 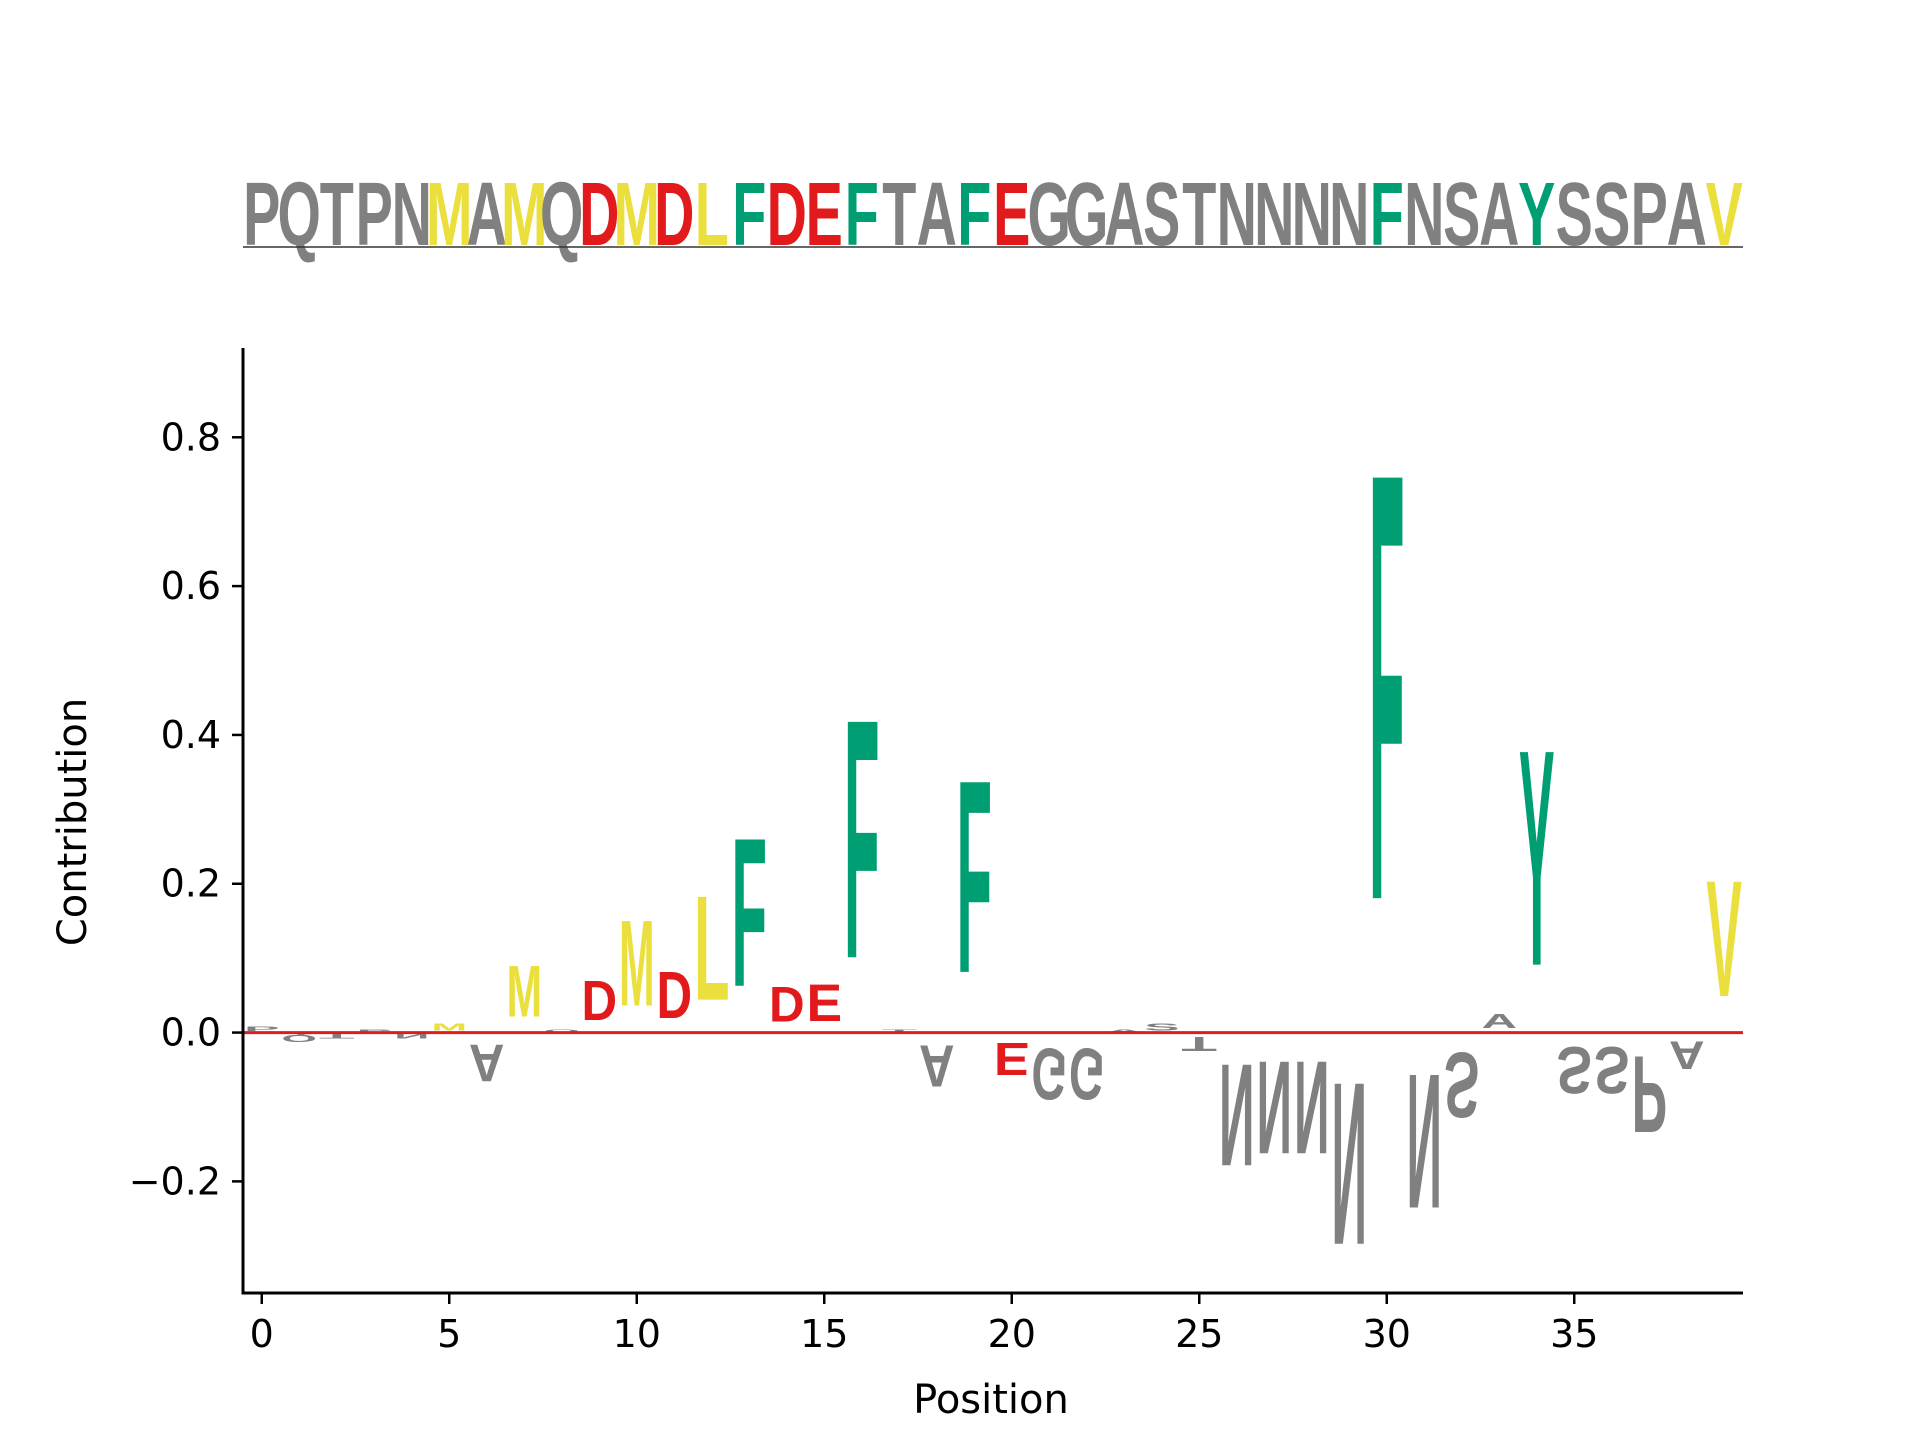 What do you see at coordinates (191, 437) in the screenshot?
I see `y-tick-label: 0.8` at bounding box center [191, 437].